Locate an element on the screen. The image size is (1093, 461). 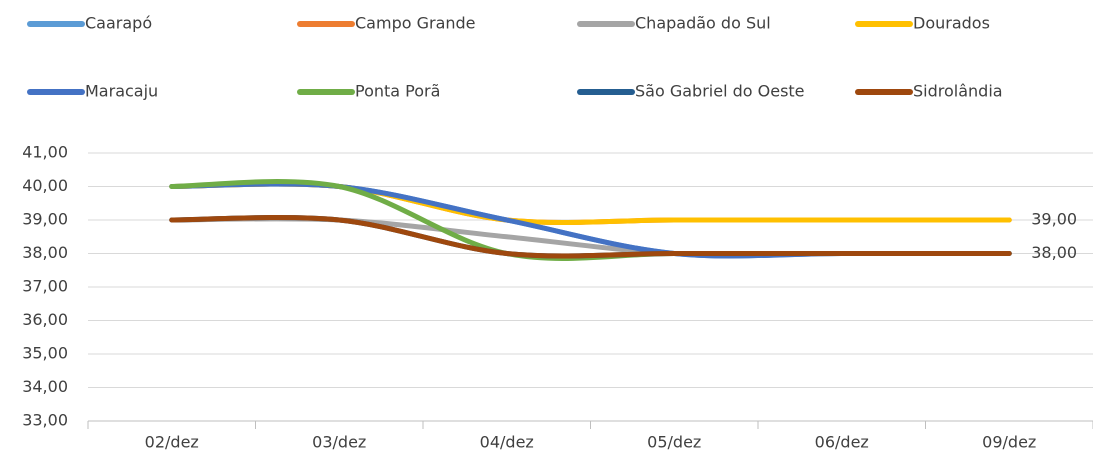
y-tick-label: 37,00 is located at coordinates (45, 286).